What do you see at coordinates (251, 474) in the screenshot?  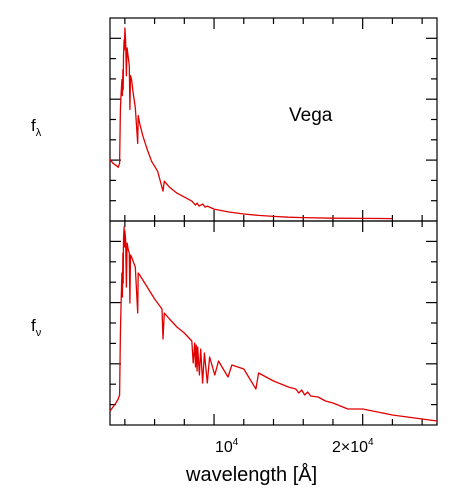 I see `x-axis-label: wavelength [Å]` at bounding box center [251, 474].